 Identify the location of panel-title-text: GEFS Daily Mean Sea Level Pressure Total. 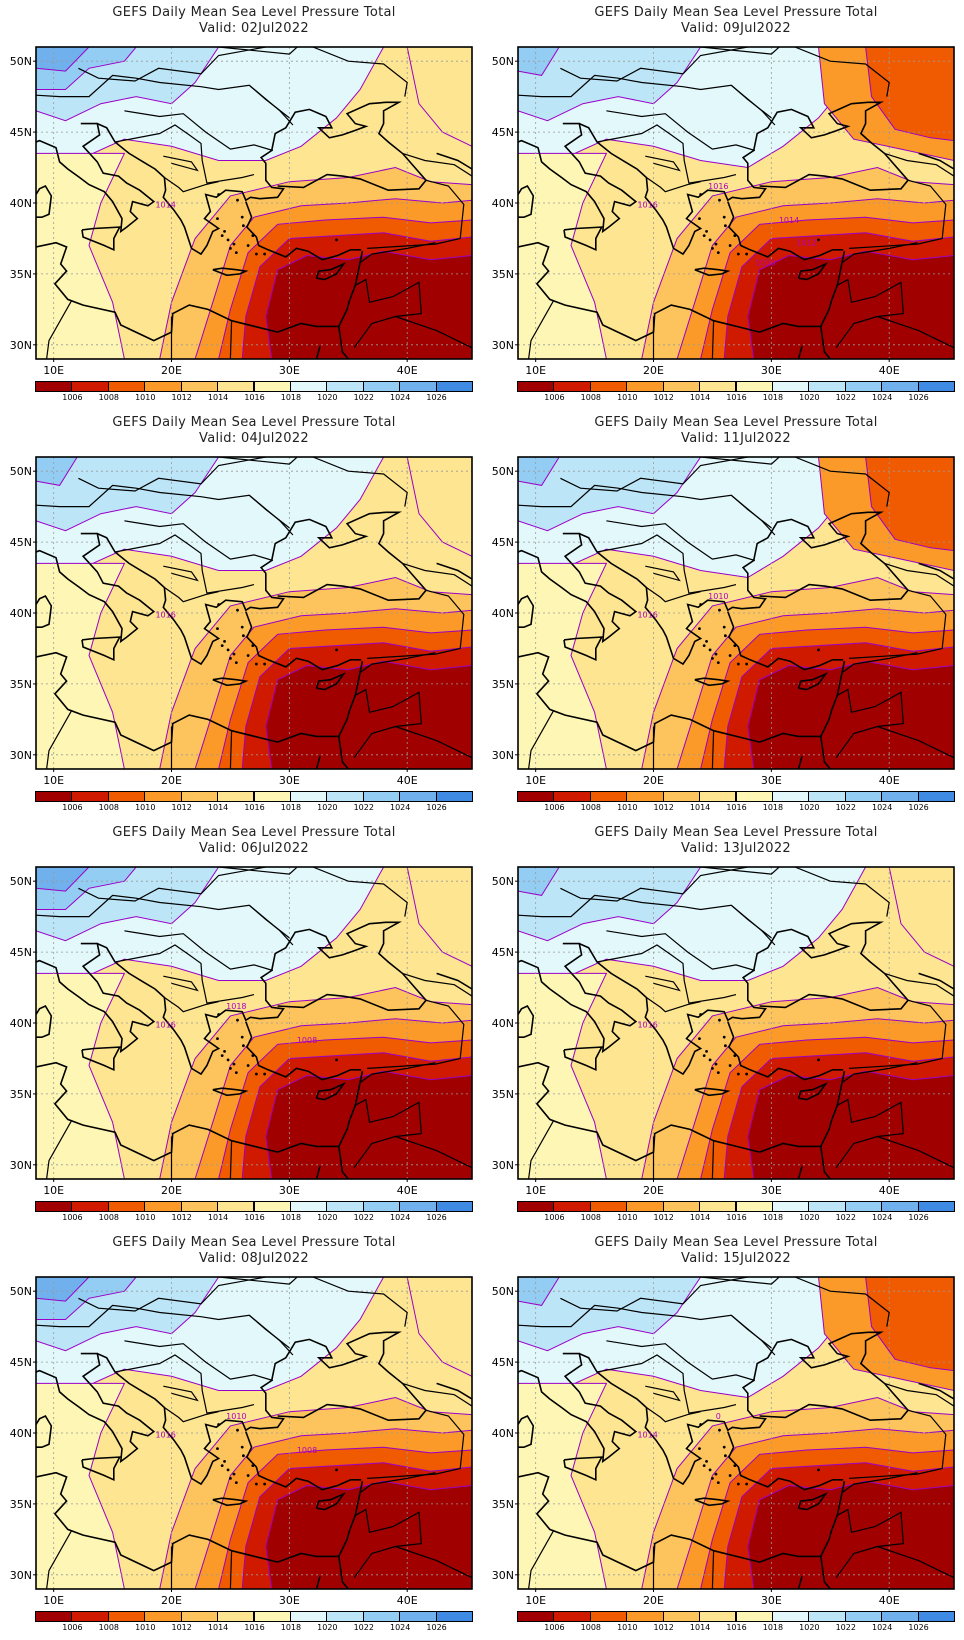
(736, 832).